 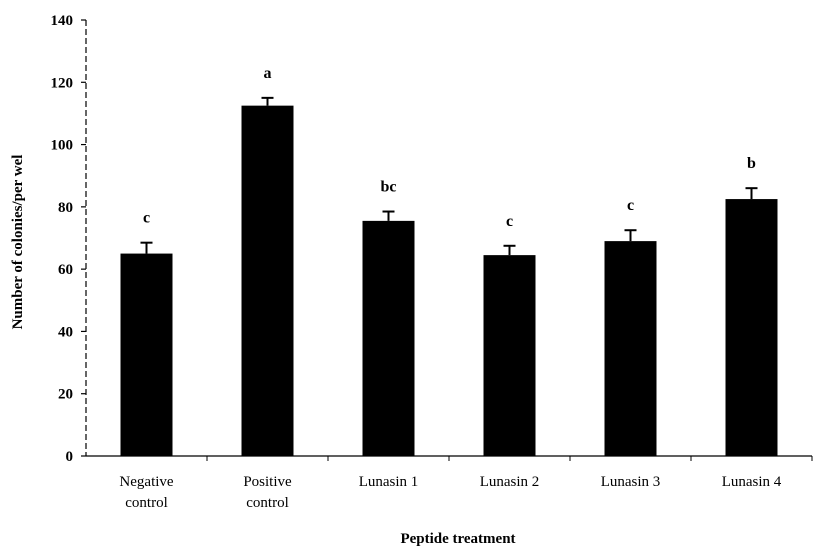 I want to click on y-ticks: 0 20 40 60 80 100 120 140, so click(x=68, y=239).